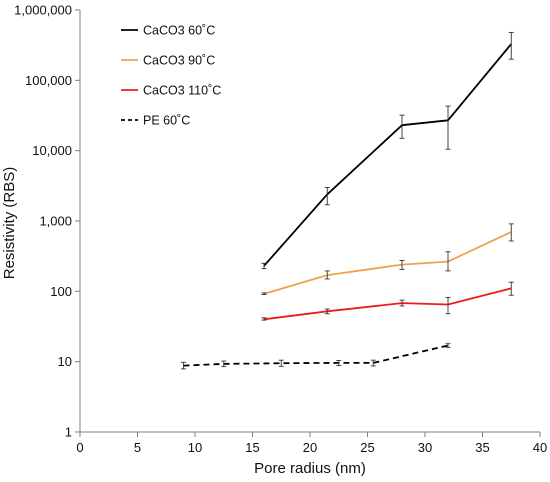  I want to click on x-tick-label: 20, so click(310, 447).